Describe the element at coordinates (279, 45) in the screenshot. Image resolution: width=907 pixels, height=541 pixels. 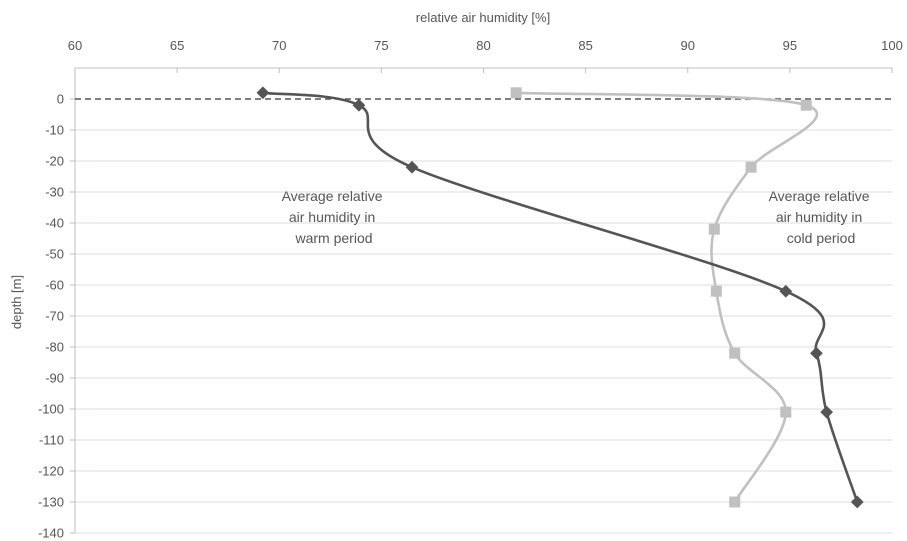
I see `x-tick-label-2: 70` at that location.